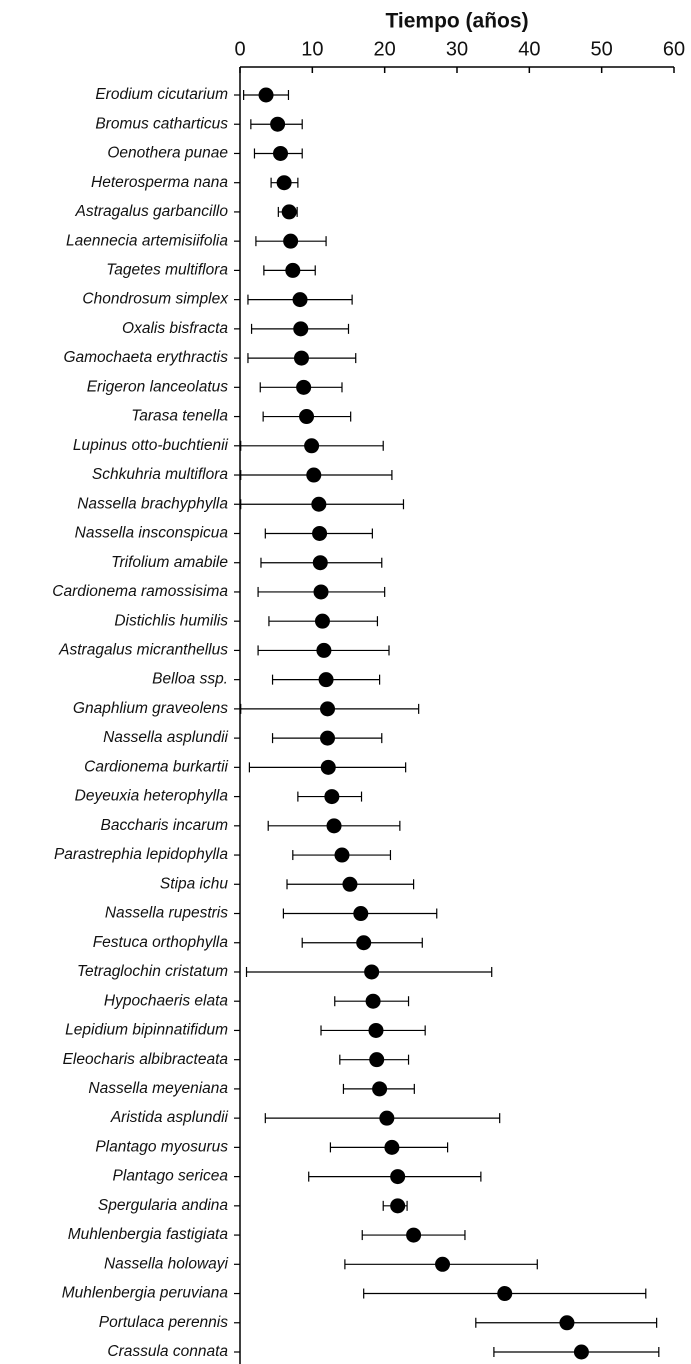 This screenshot has height=1364, width=691. What do you see at coordinates (175, 328) in the screenshot?
I see `y-tick-label: Oxalis bisfracta` at bounding box center [175, 328].